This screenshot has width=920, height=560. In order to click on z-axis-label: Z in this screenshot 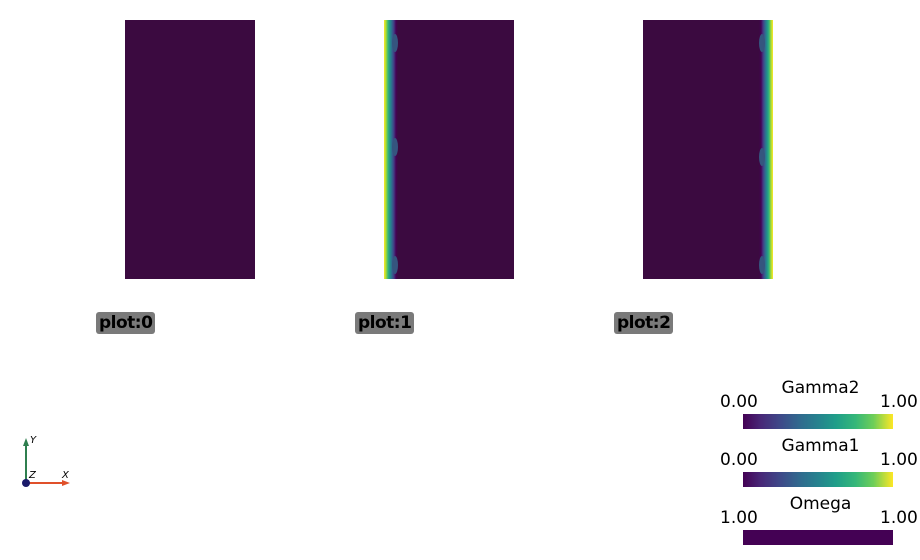, I will do `click(32, 475)`.